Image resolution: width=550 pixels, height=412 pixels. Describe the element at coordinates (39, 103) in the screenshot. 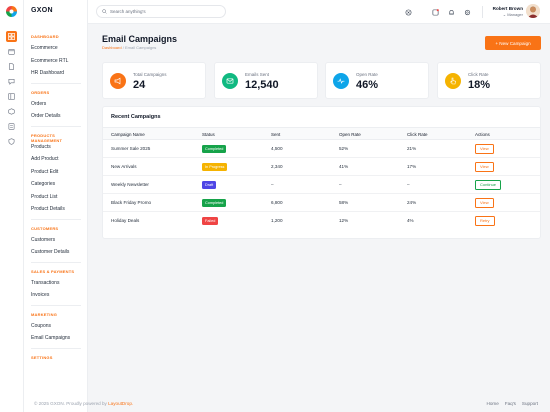

I see `sidebar-item-orders: Orders` at that location.